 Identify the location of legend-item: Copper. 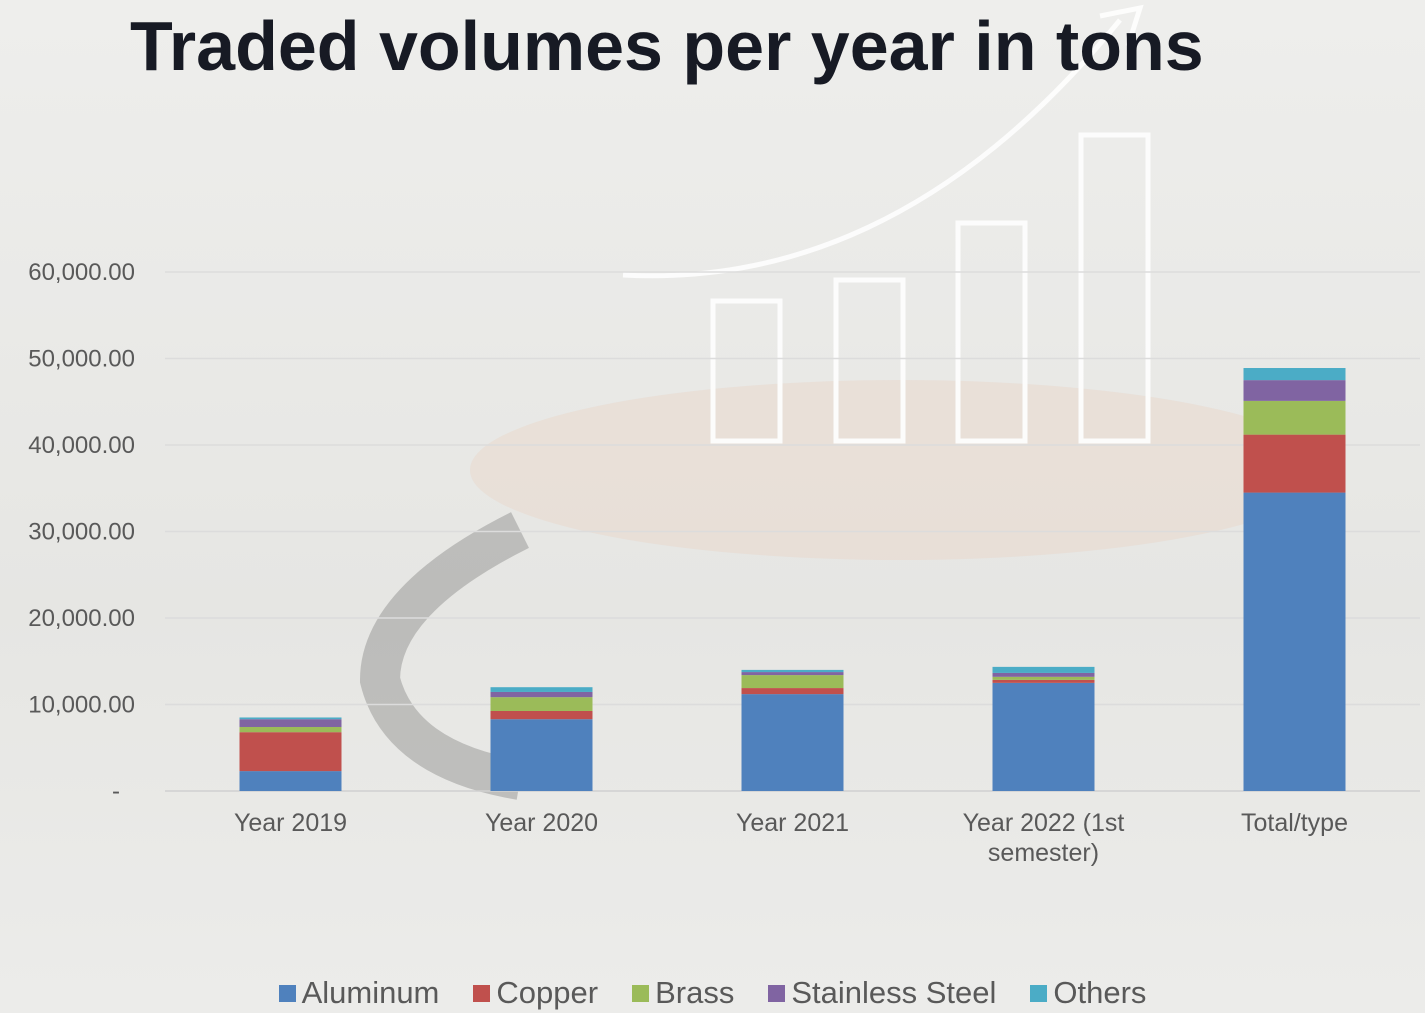
(535, 993).